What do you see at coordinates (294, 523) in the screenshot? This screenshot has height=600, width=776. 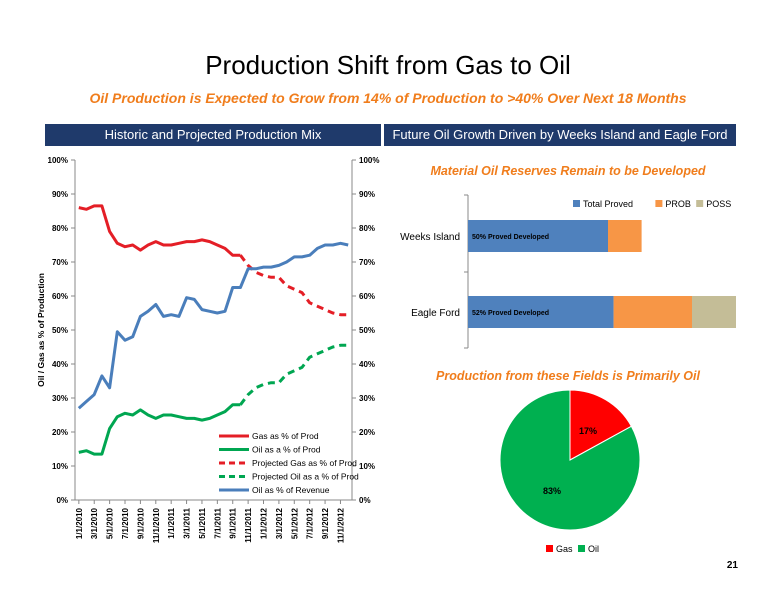 I see `x-tick-label: 5/1/2012` at bounding box center [294, 523].